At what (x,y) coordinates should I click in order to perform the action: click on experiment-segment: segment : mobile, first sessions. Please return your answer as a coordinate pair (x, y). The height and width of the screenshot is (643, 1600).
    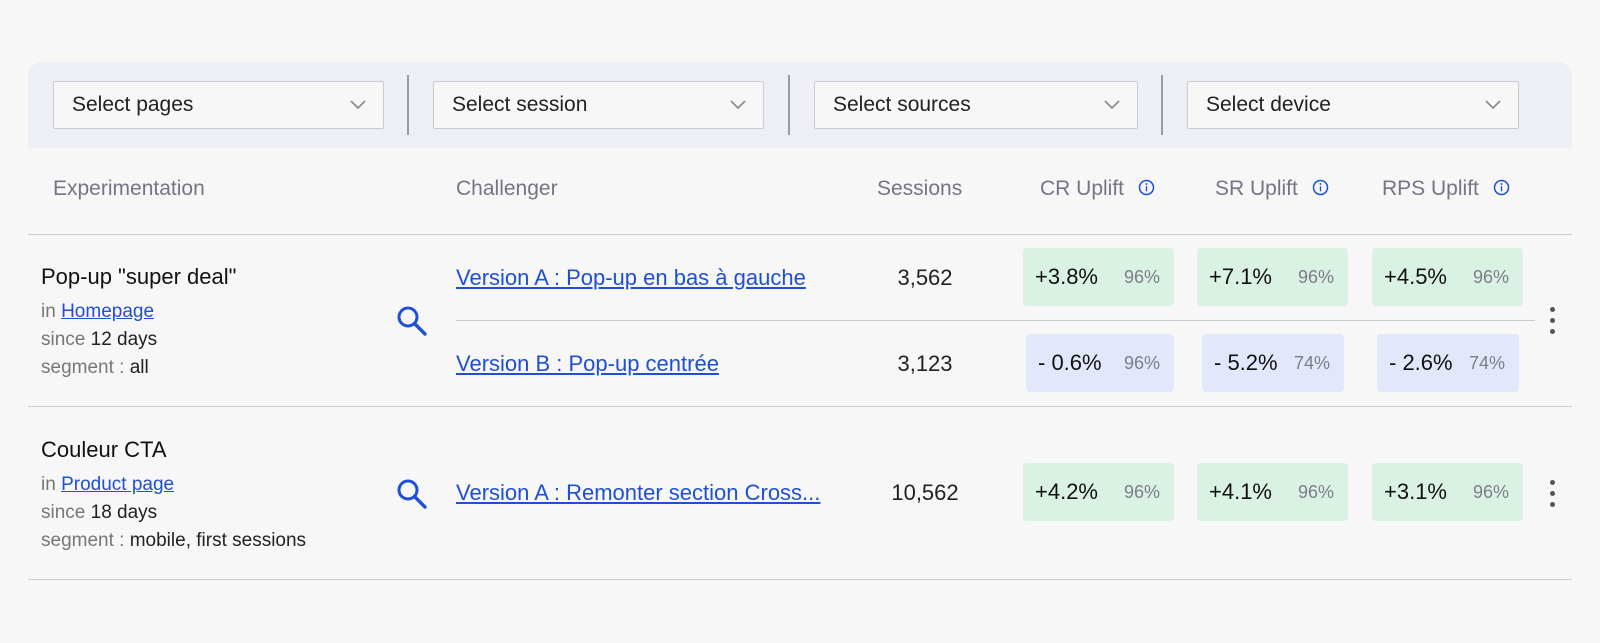
    Looking at the image, I should click on (173, 541).